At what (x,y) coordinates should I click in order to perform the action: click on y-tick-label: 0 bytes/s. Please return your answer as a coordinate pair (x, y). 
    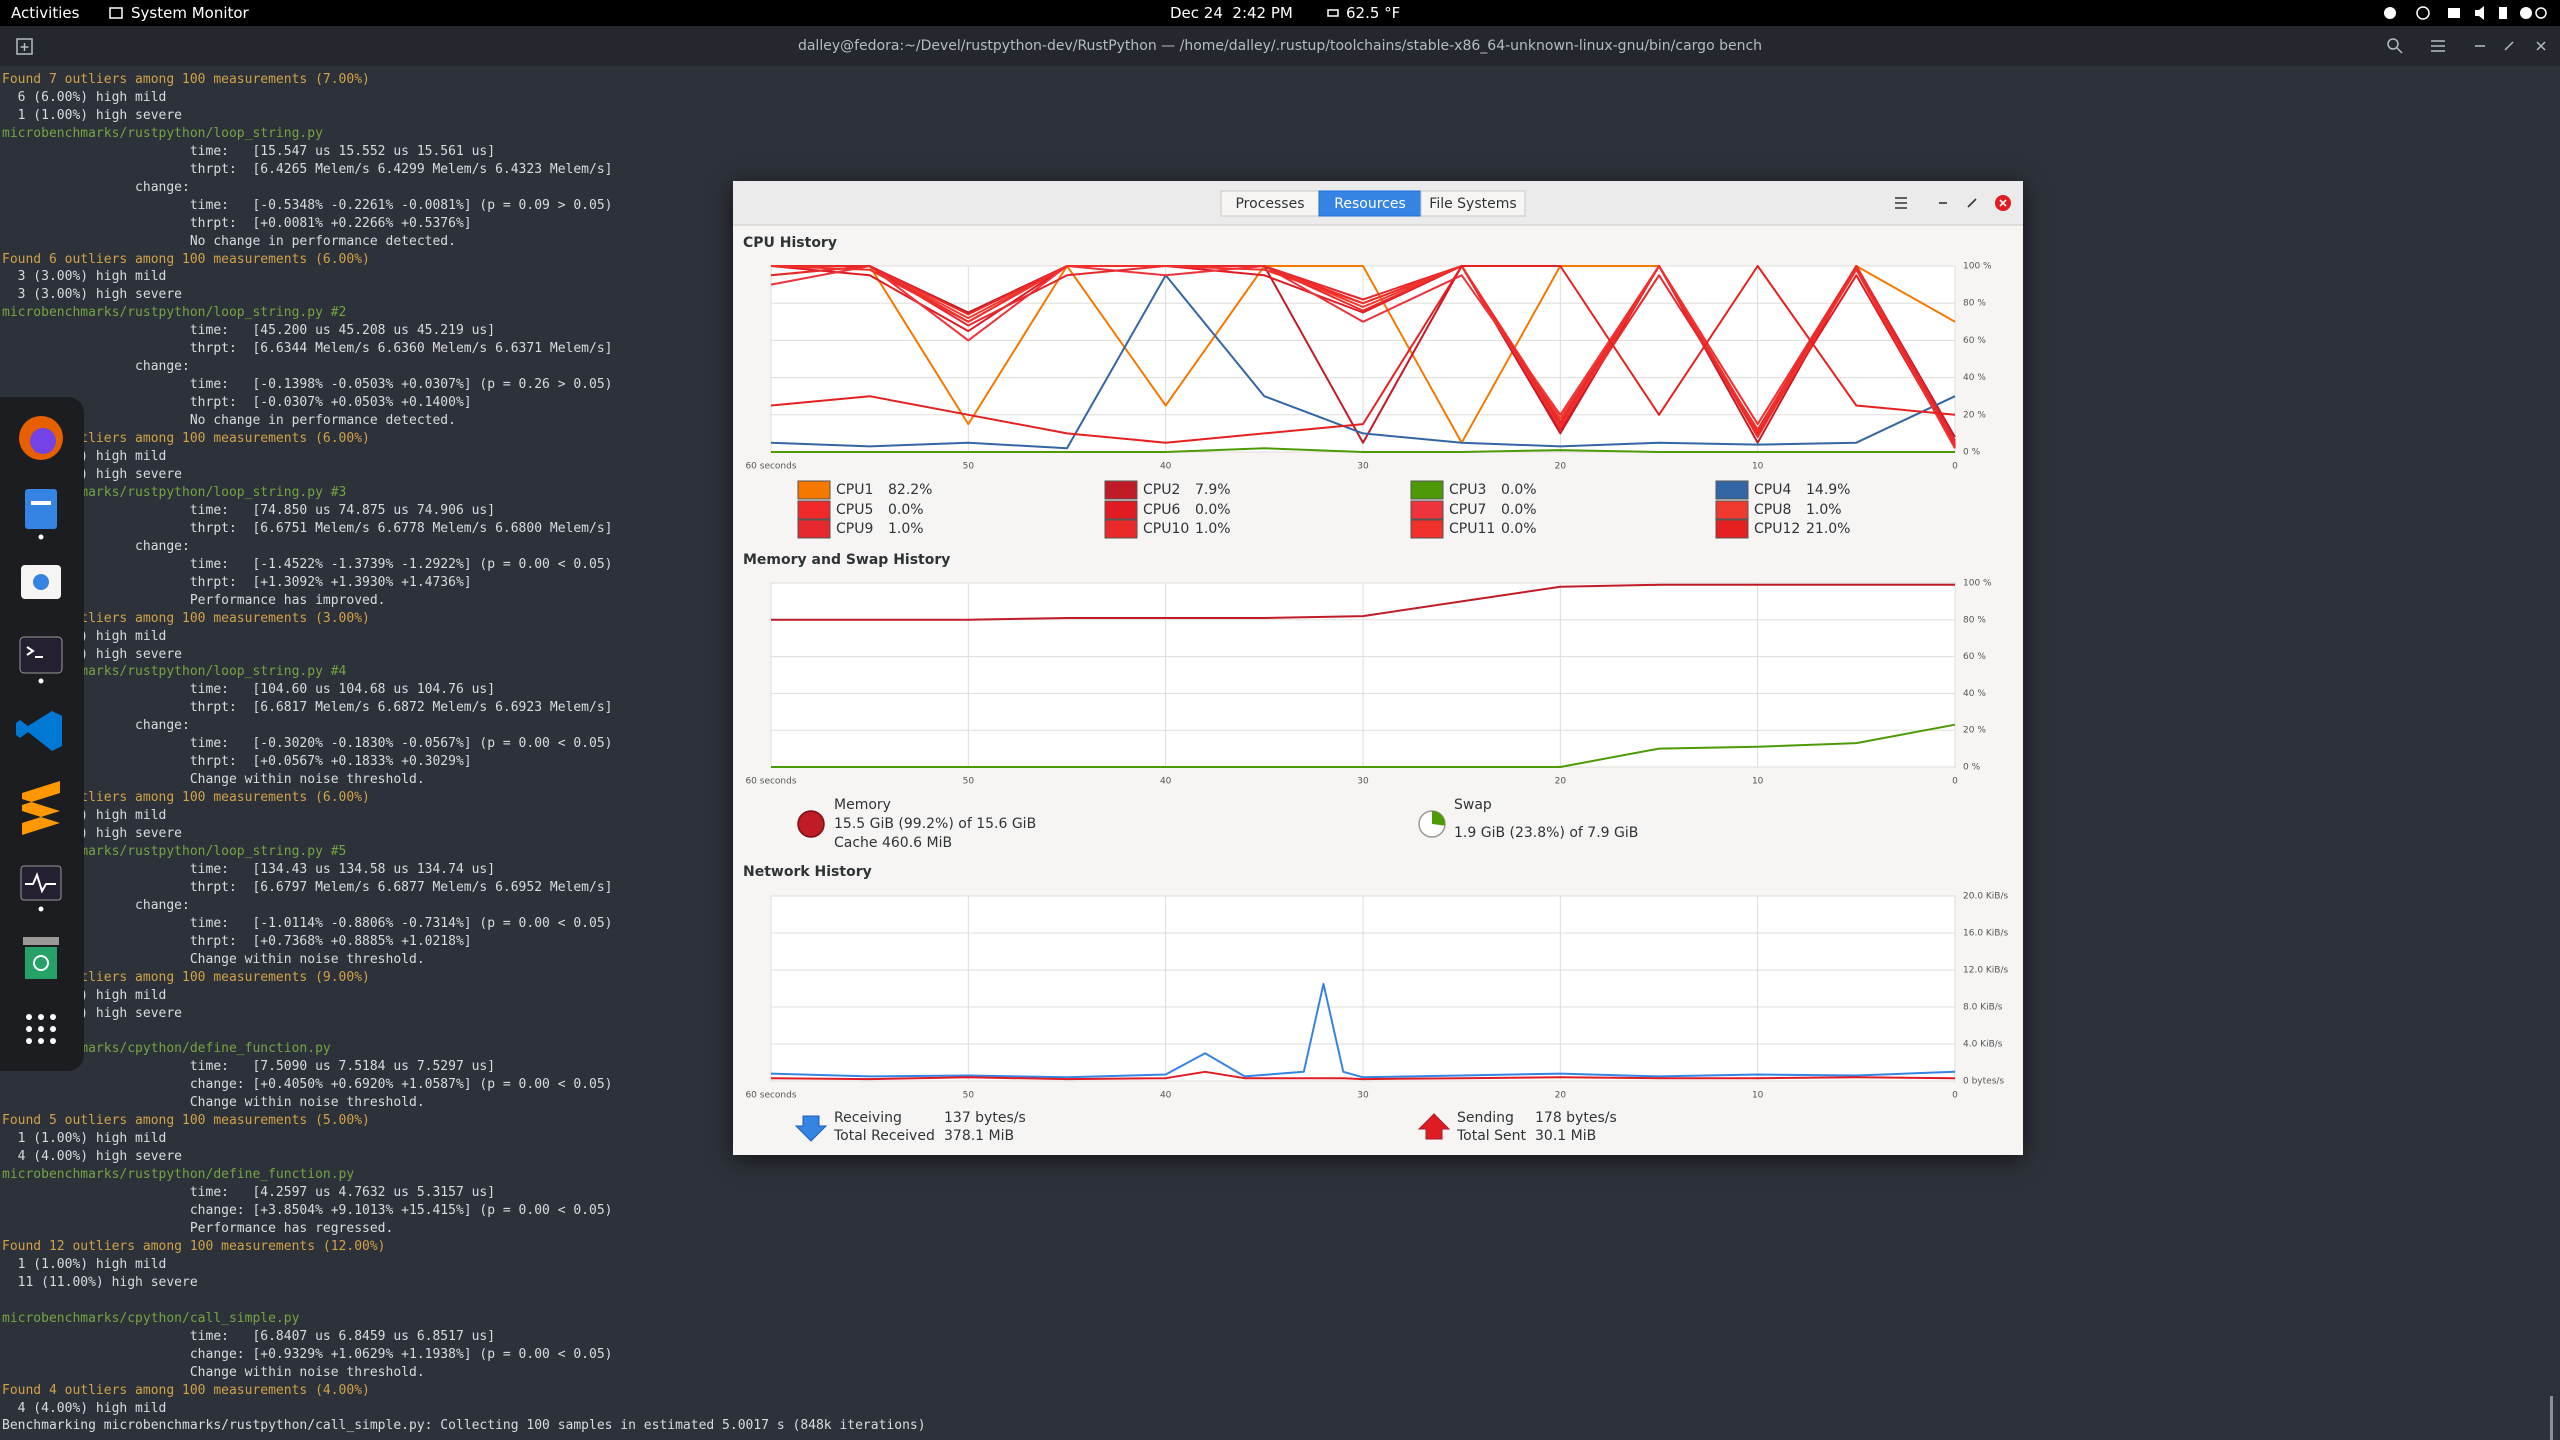
    Looking at the image, I should click on (1983, 1082).